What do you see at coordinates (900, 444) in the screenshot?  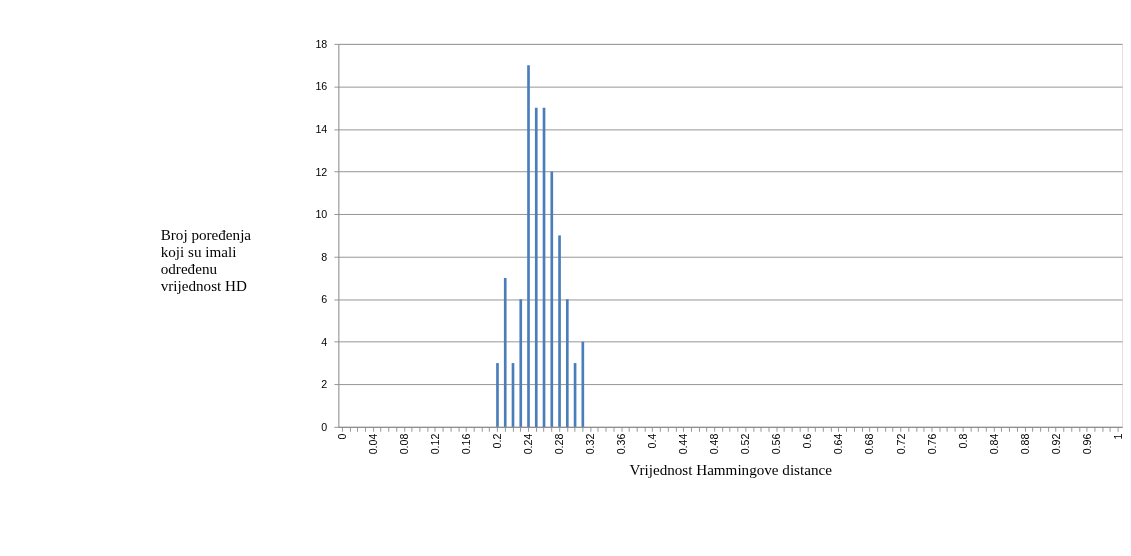 I see `x-tick-label: 0.72` at bounding box center [900, 444].